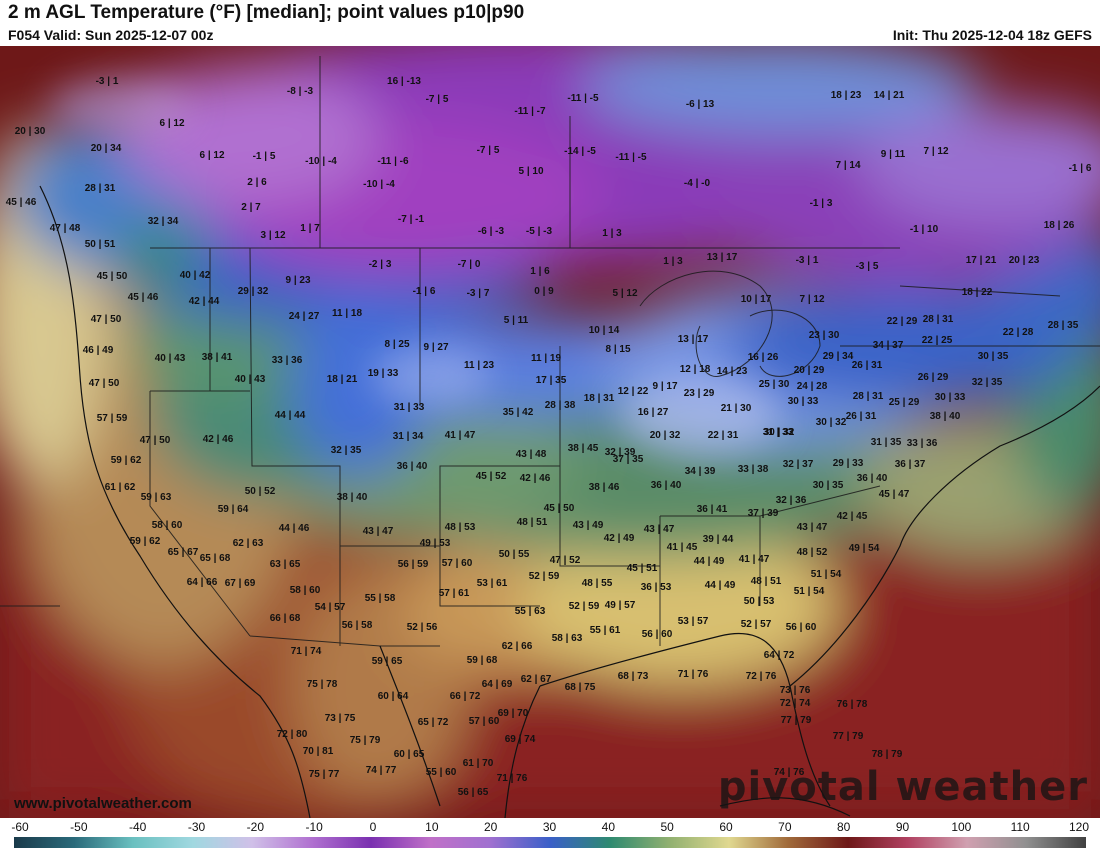  Describe the element at coordinates (516, 320) in the screenshot. I see `point-value-label: 5 | 11` at that location.